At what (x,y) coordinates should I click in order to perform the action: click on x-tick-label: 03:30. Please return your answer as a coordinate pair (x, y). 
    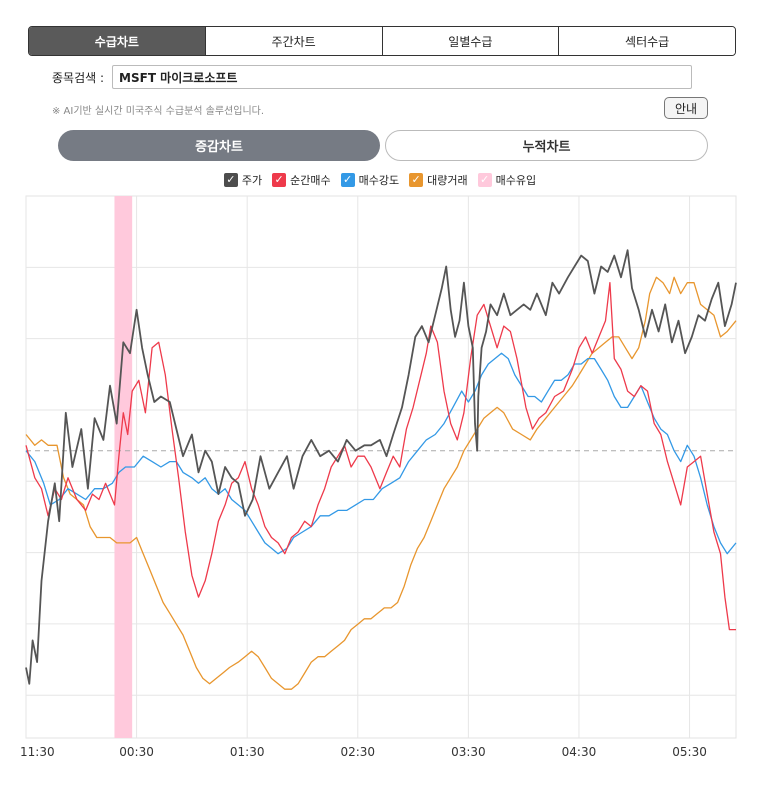
    Looking at the image, I should click on (468, 752).